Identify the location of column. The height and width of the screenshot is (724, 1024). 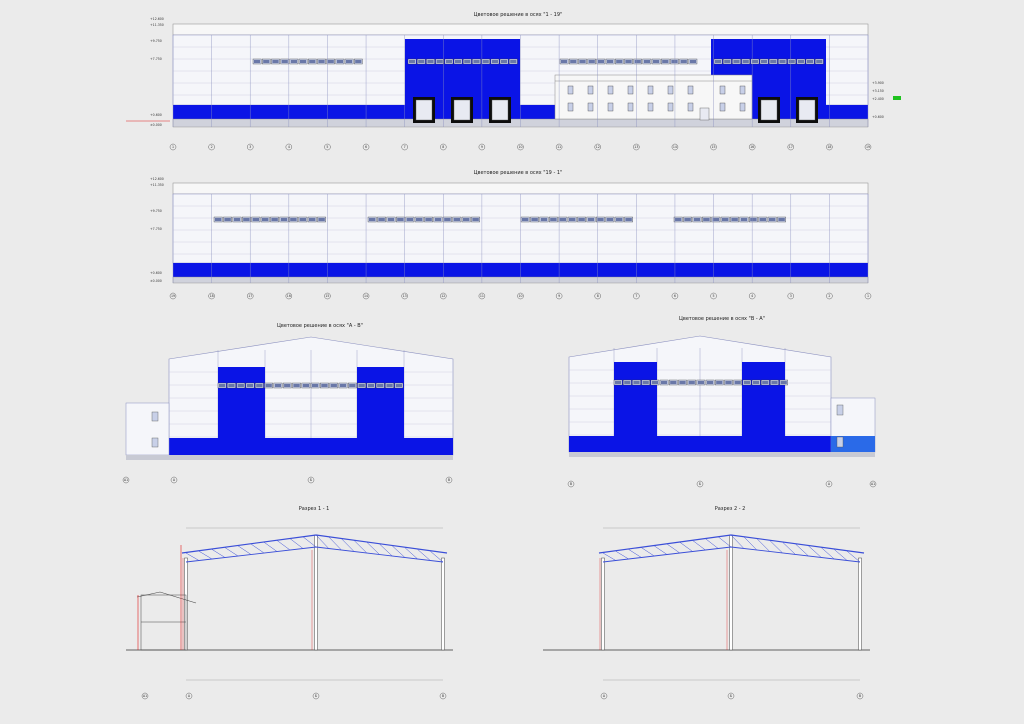
(860, 604).